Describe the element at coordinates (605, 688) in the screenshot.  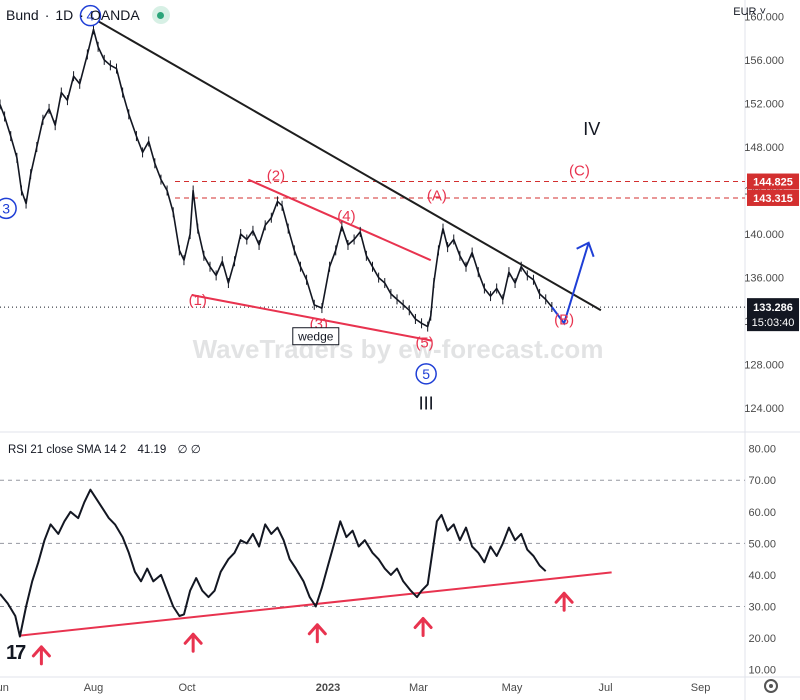
I see `time-tick-label: Jul` at that location.